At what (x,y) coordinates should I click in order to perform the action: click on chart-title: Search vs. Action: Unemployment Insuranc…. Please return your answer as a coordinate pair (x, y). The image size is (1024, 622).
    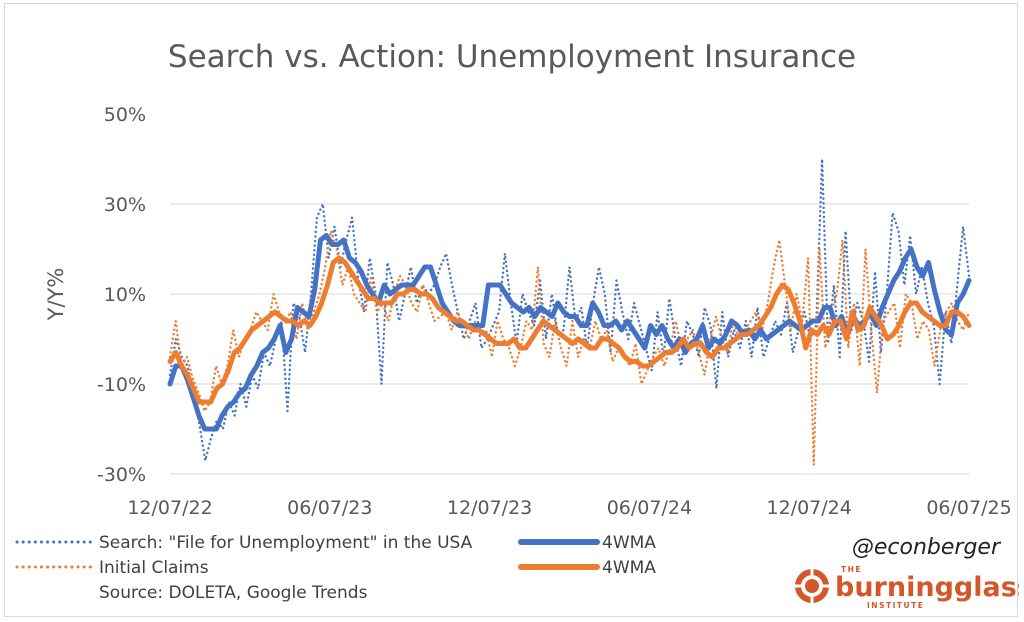
    Looking at the image, I should click on (512, 57).